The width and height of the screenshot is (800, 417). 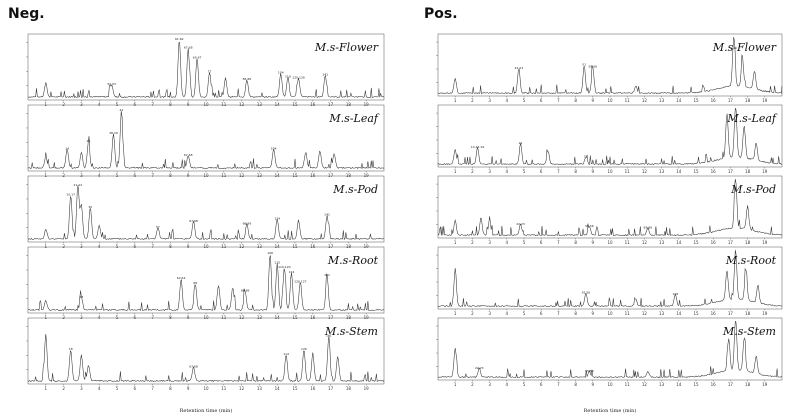 What do you see at coordinates (224, 104) in the screenshot?
I see `x-tick-label-0-0-10: 11` at bounding box center [224, 104].